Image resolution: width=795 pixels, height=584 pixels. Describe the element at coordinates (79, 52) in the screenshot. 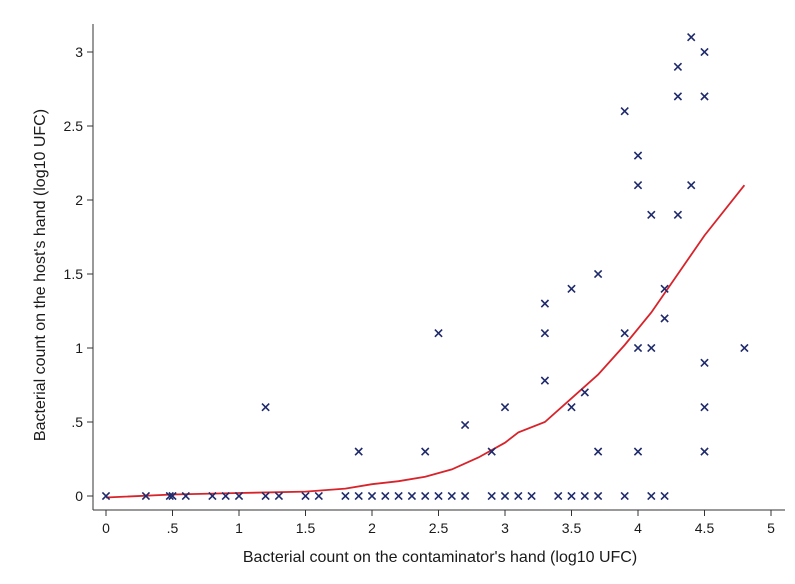

I see `y-tick-label: 3` at that location.